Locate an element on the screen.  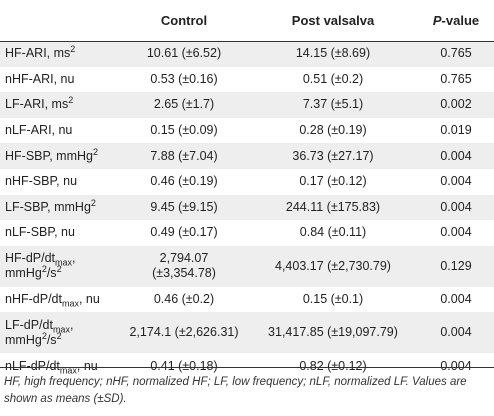
cell-post: 36.73 (±27.17) is located at coordinates (333, 155).